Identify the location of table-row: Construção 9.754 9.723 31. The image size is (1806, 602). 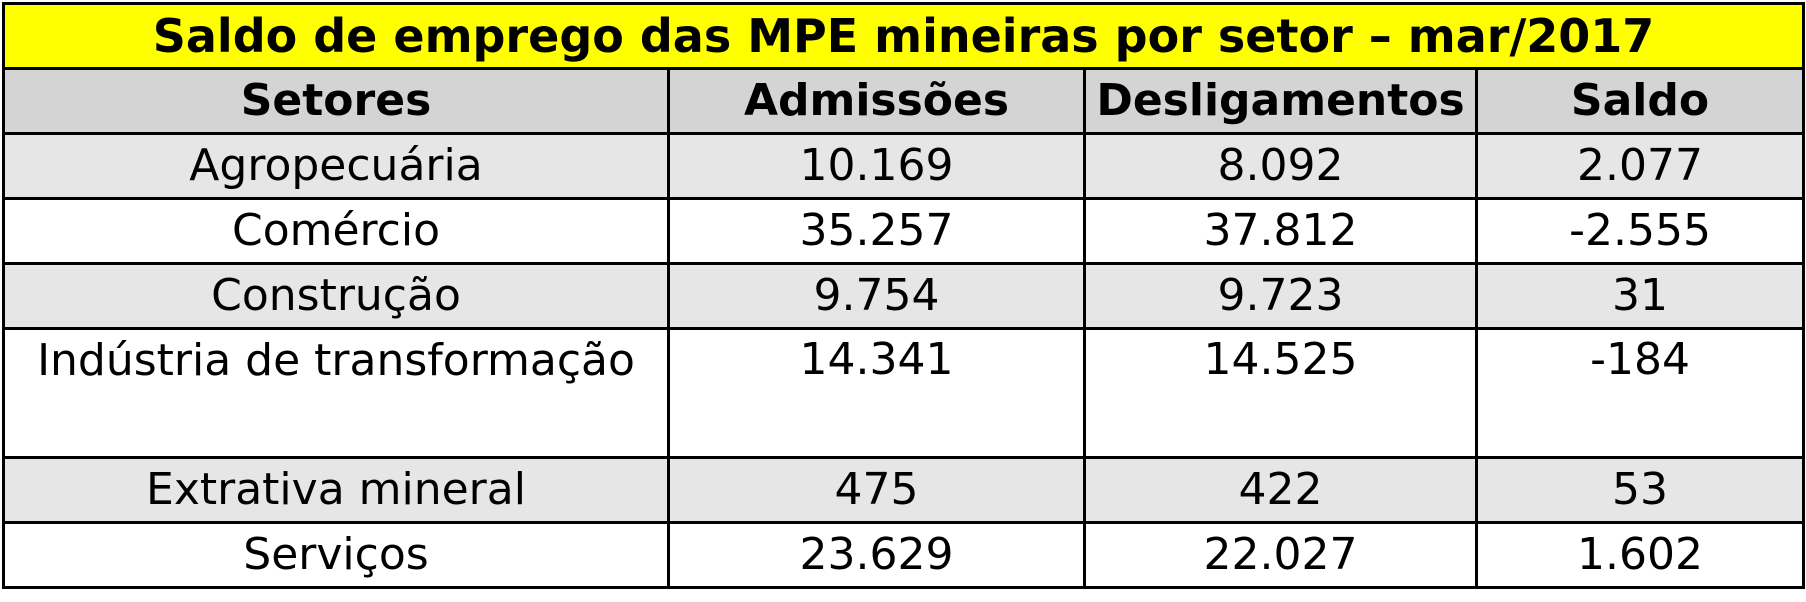
(904, 296).